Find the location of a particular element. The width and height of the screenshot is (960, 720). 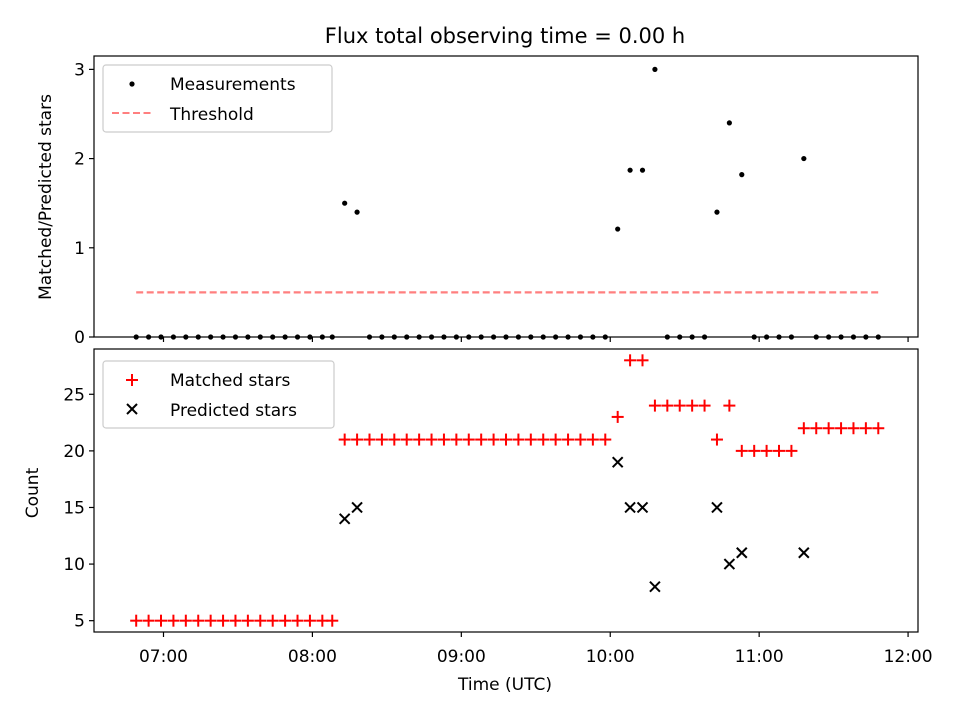

top-ylabel: Matched/Predicted stars is located at coordinates (46, 197).